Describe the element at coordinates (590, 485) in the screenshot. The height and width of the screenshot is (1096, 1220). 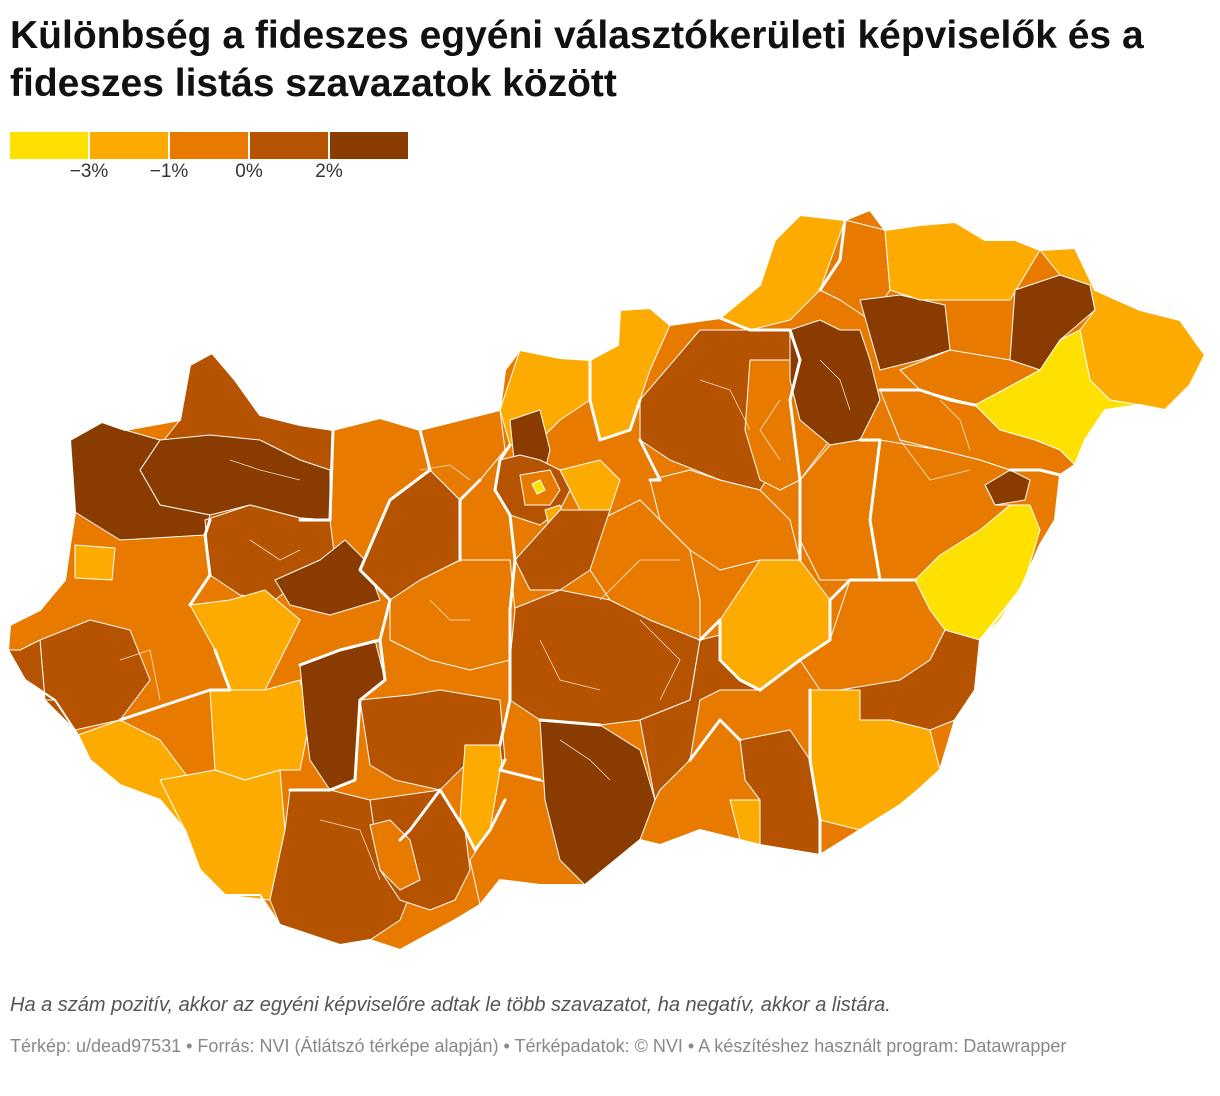
I see `district-godollo-light` at that location.